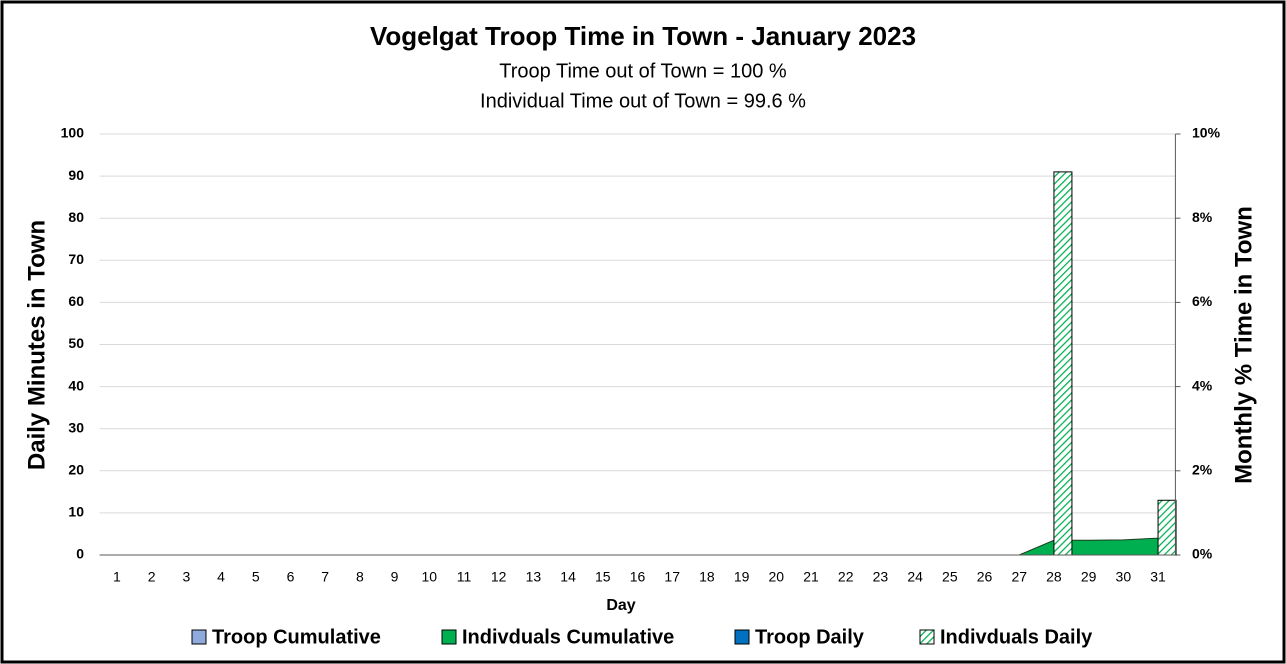 The width and height of the screenshot is (1286, 664). What do you see at coordinates (76, 470) in the screenshot?
I see `y-tick-label: 20` at bounding box center [76, 470].